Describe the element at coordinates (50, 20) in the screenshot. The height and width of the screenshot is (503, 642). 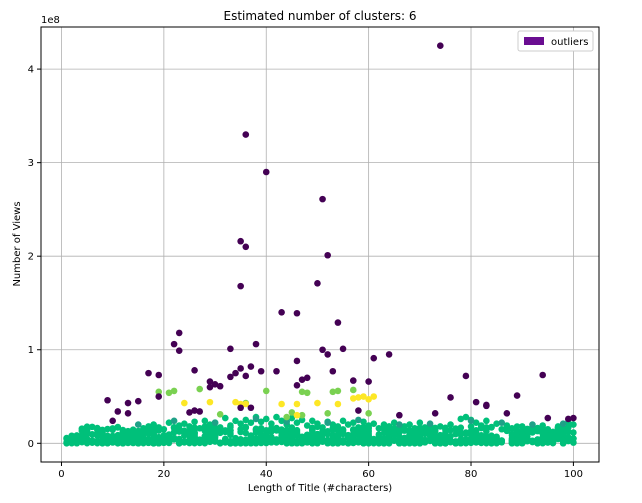
I see `y-axis-multiplier: 1e8` at that location.